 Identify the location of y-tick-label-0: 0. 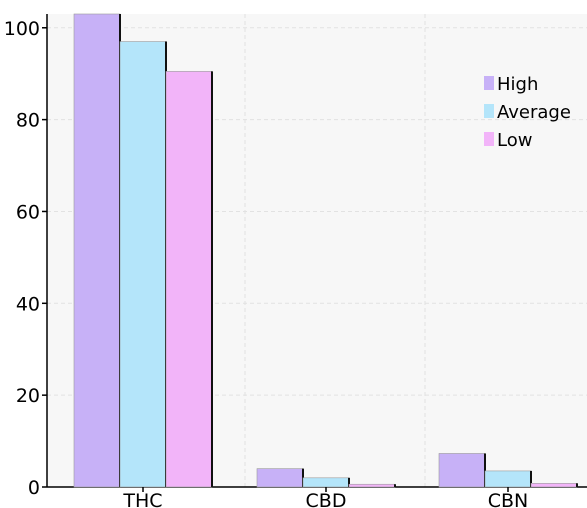
(34, 488).